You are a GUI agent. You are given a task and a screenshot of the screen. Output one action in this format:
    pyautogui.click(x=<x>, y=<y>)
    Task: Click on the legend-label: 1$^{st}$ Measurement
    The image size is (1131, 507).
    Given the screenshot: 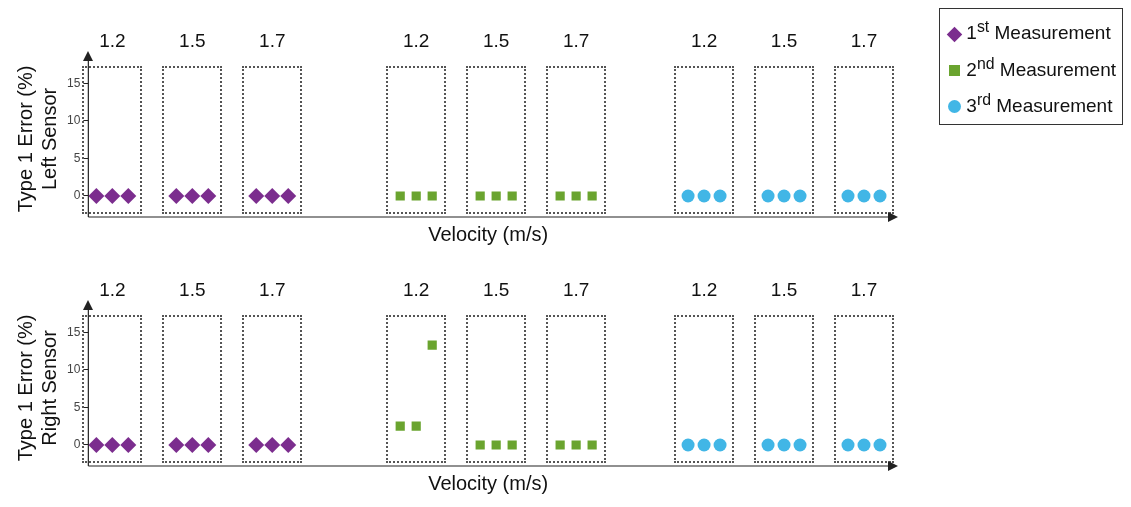 What is the action you would take?
    pyautogui.click(x=1038, y=31)
    